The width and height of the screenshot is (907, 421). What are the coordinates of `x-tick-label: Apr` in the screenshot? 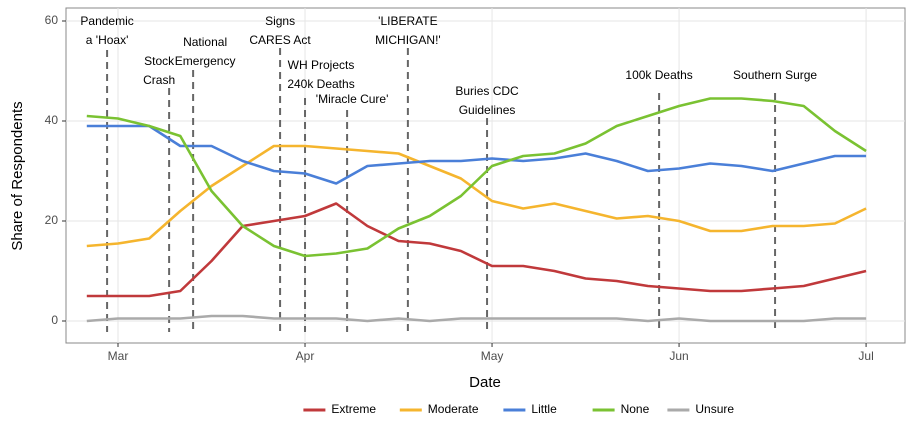 It's located at (305, 356).